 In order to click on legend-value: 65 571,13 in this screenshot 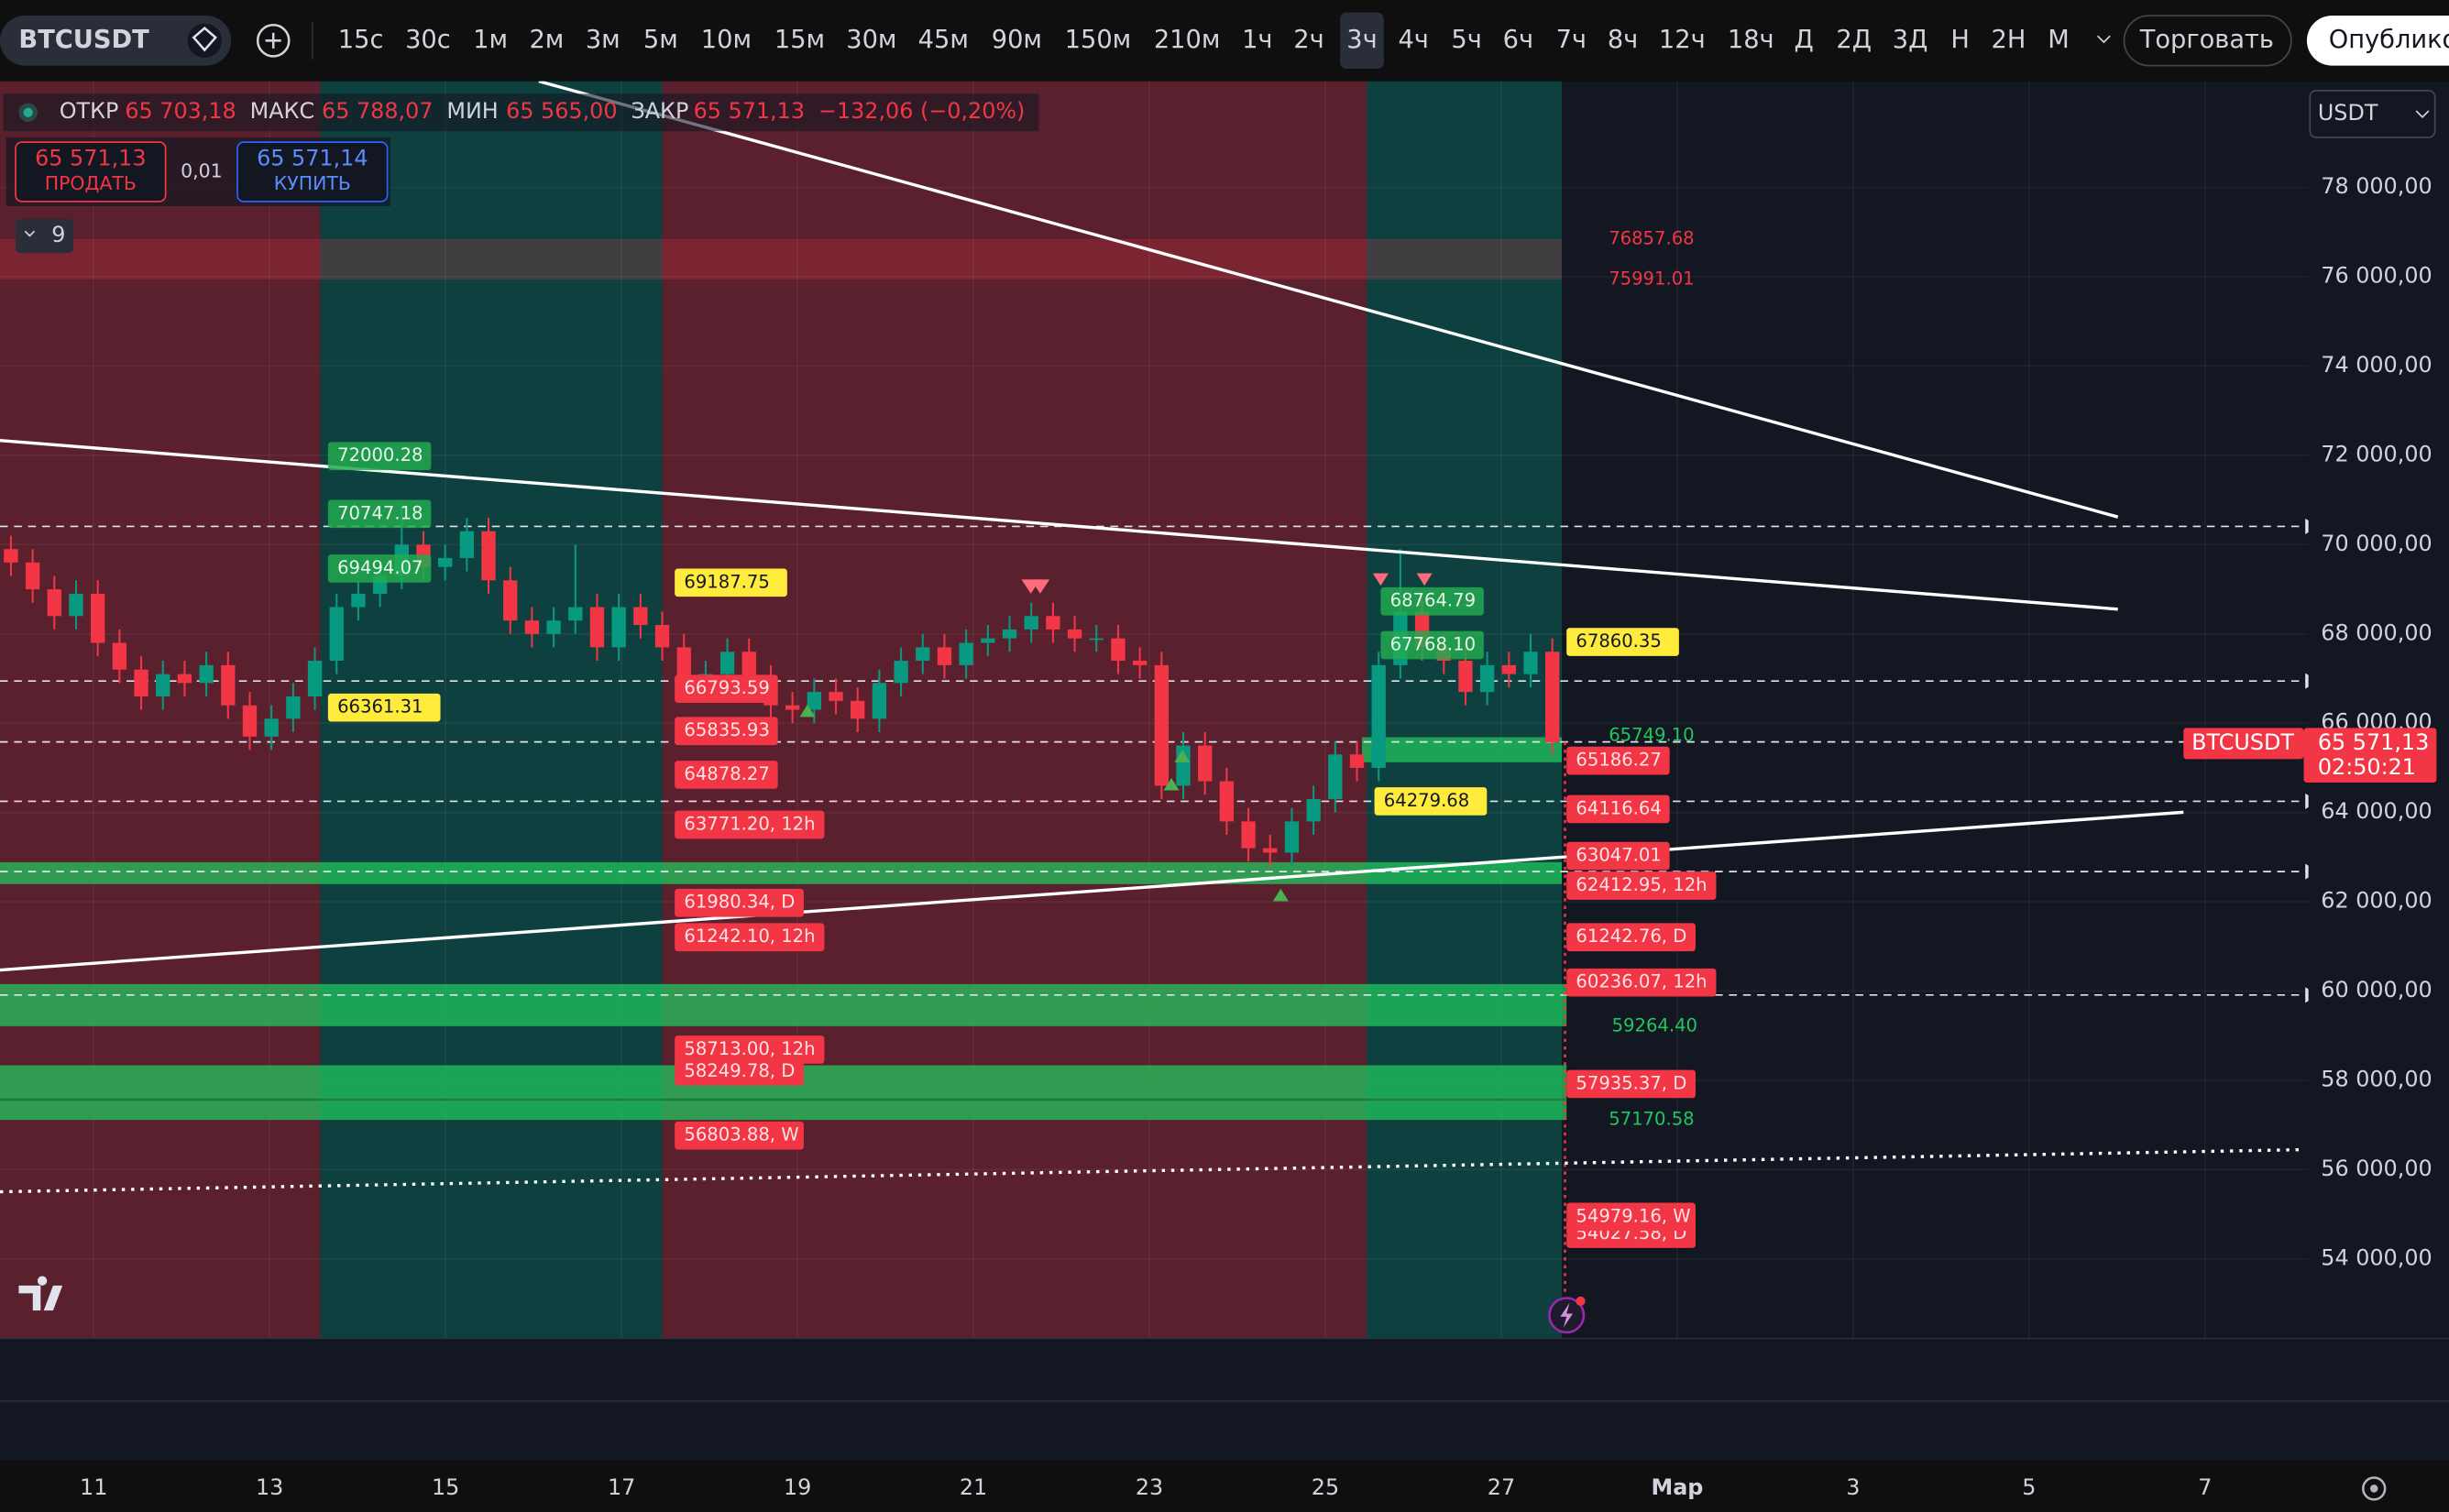, I will do `click(749, 111)`.